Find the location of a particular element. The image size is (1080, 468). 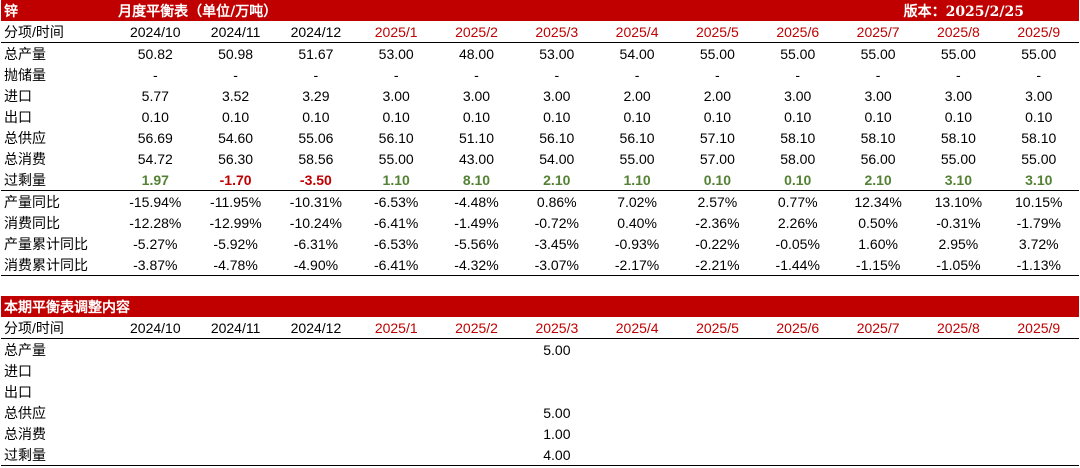

table-row: 抛储量 - - - - - - - - - - - - is located at coordinates (540, 74).